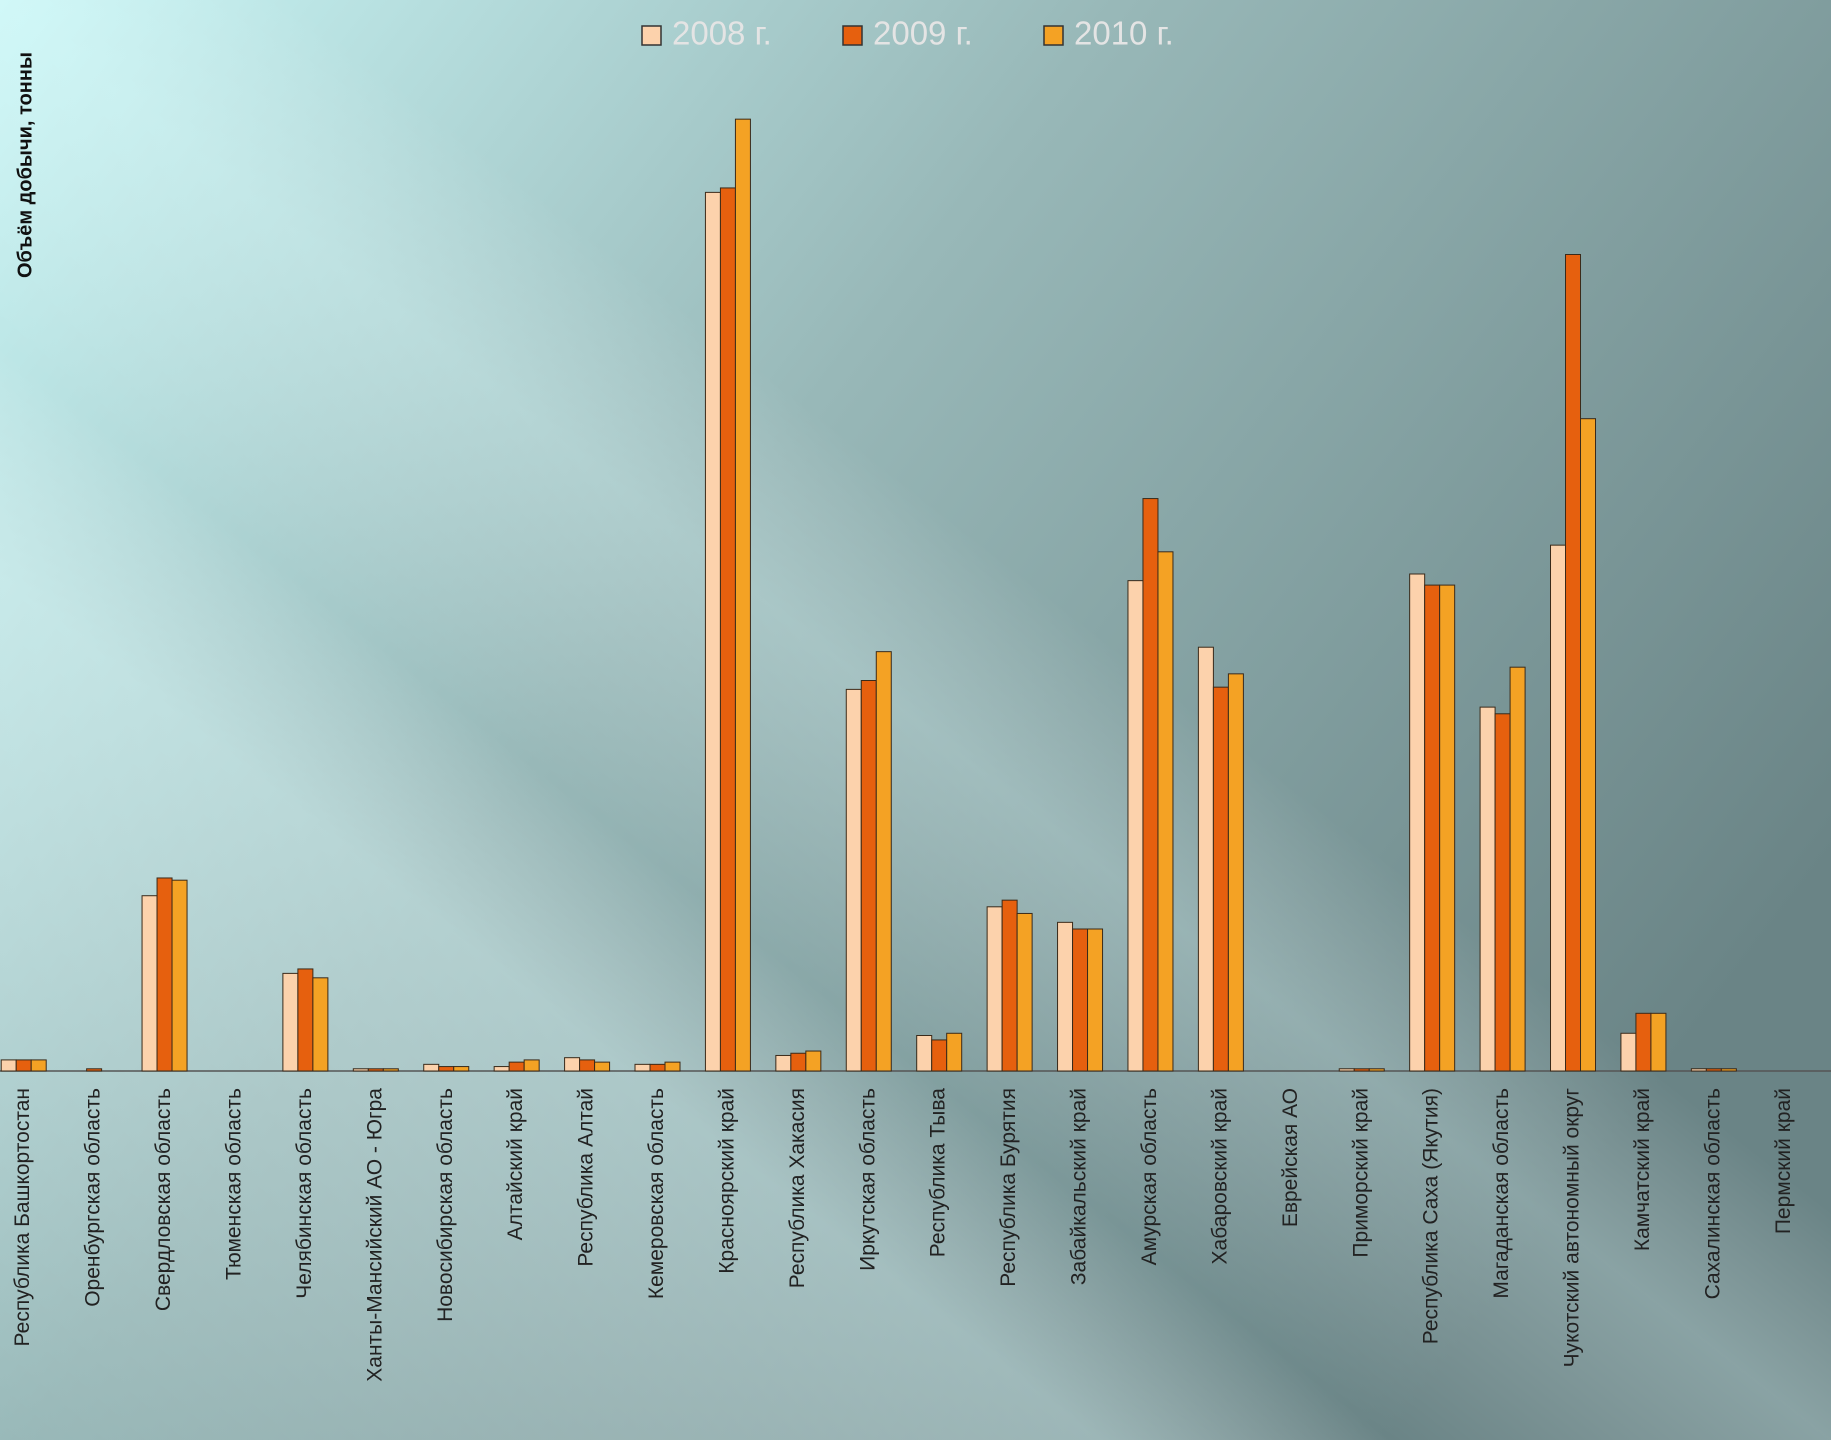 The height and width of the screenshot is (1440, 1831). What do you see at coordinates (515, 1164) in the screenshot?
I see `x-tick-label: Алтайский край` at bounding box center [515, 1164].